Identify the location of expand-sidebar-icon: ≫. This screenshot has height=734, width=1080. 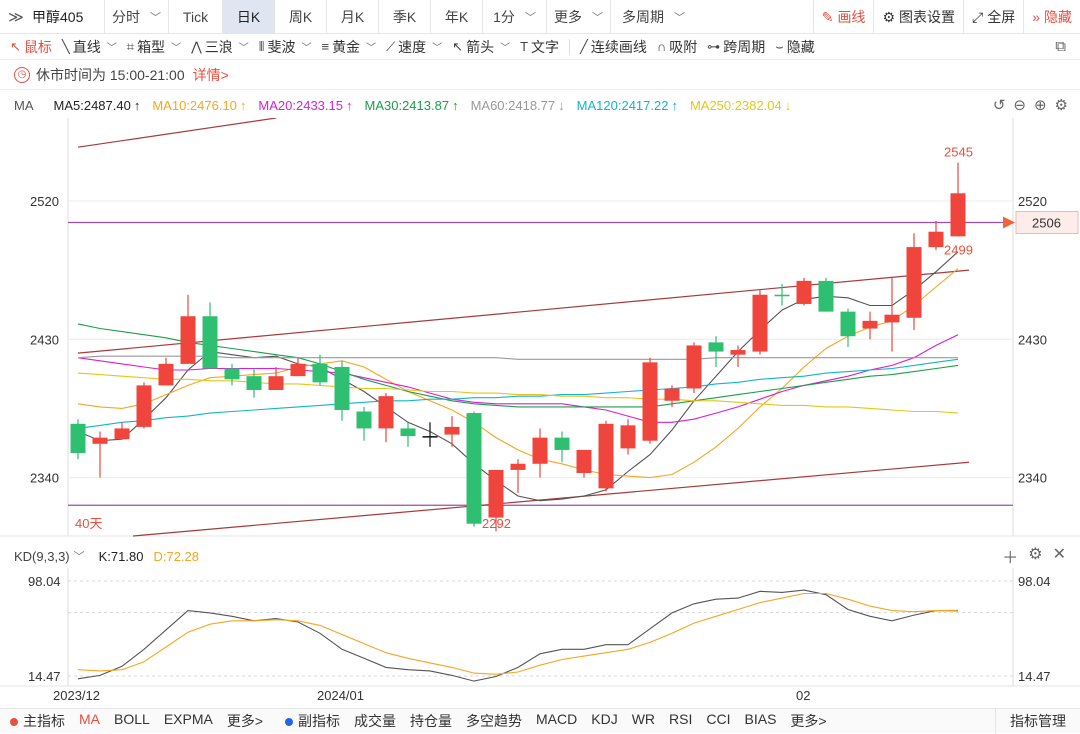
(16, 17).